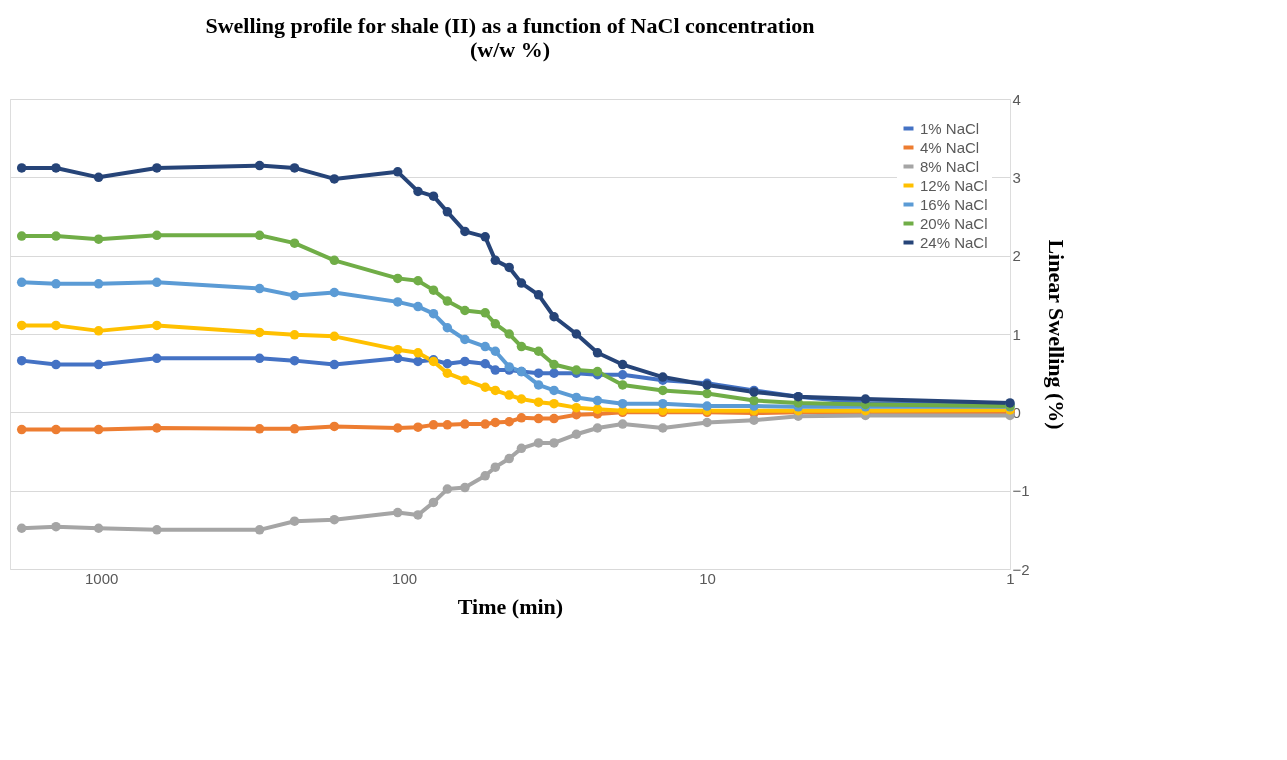  I want to click on y-tick-label: 3, so click(1016, 177).